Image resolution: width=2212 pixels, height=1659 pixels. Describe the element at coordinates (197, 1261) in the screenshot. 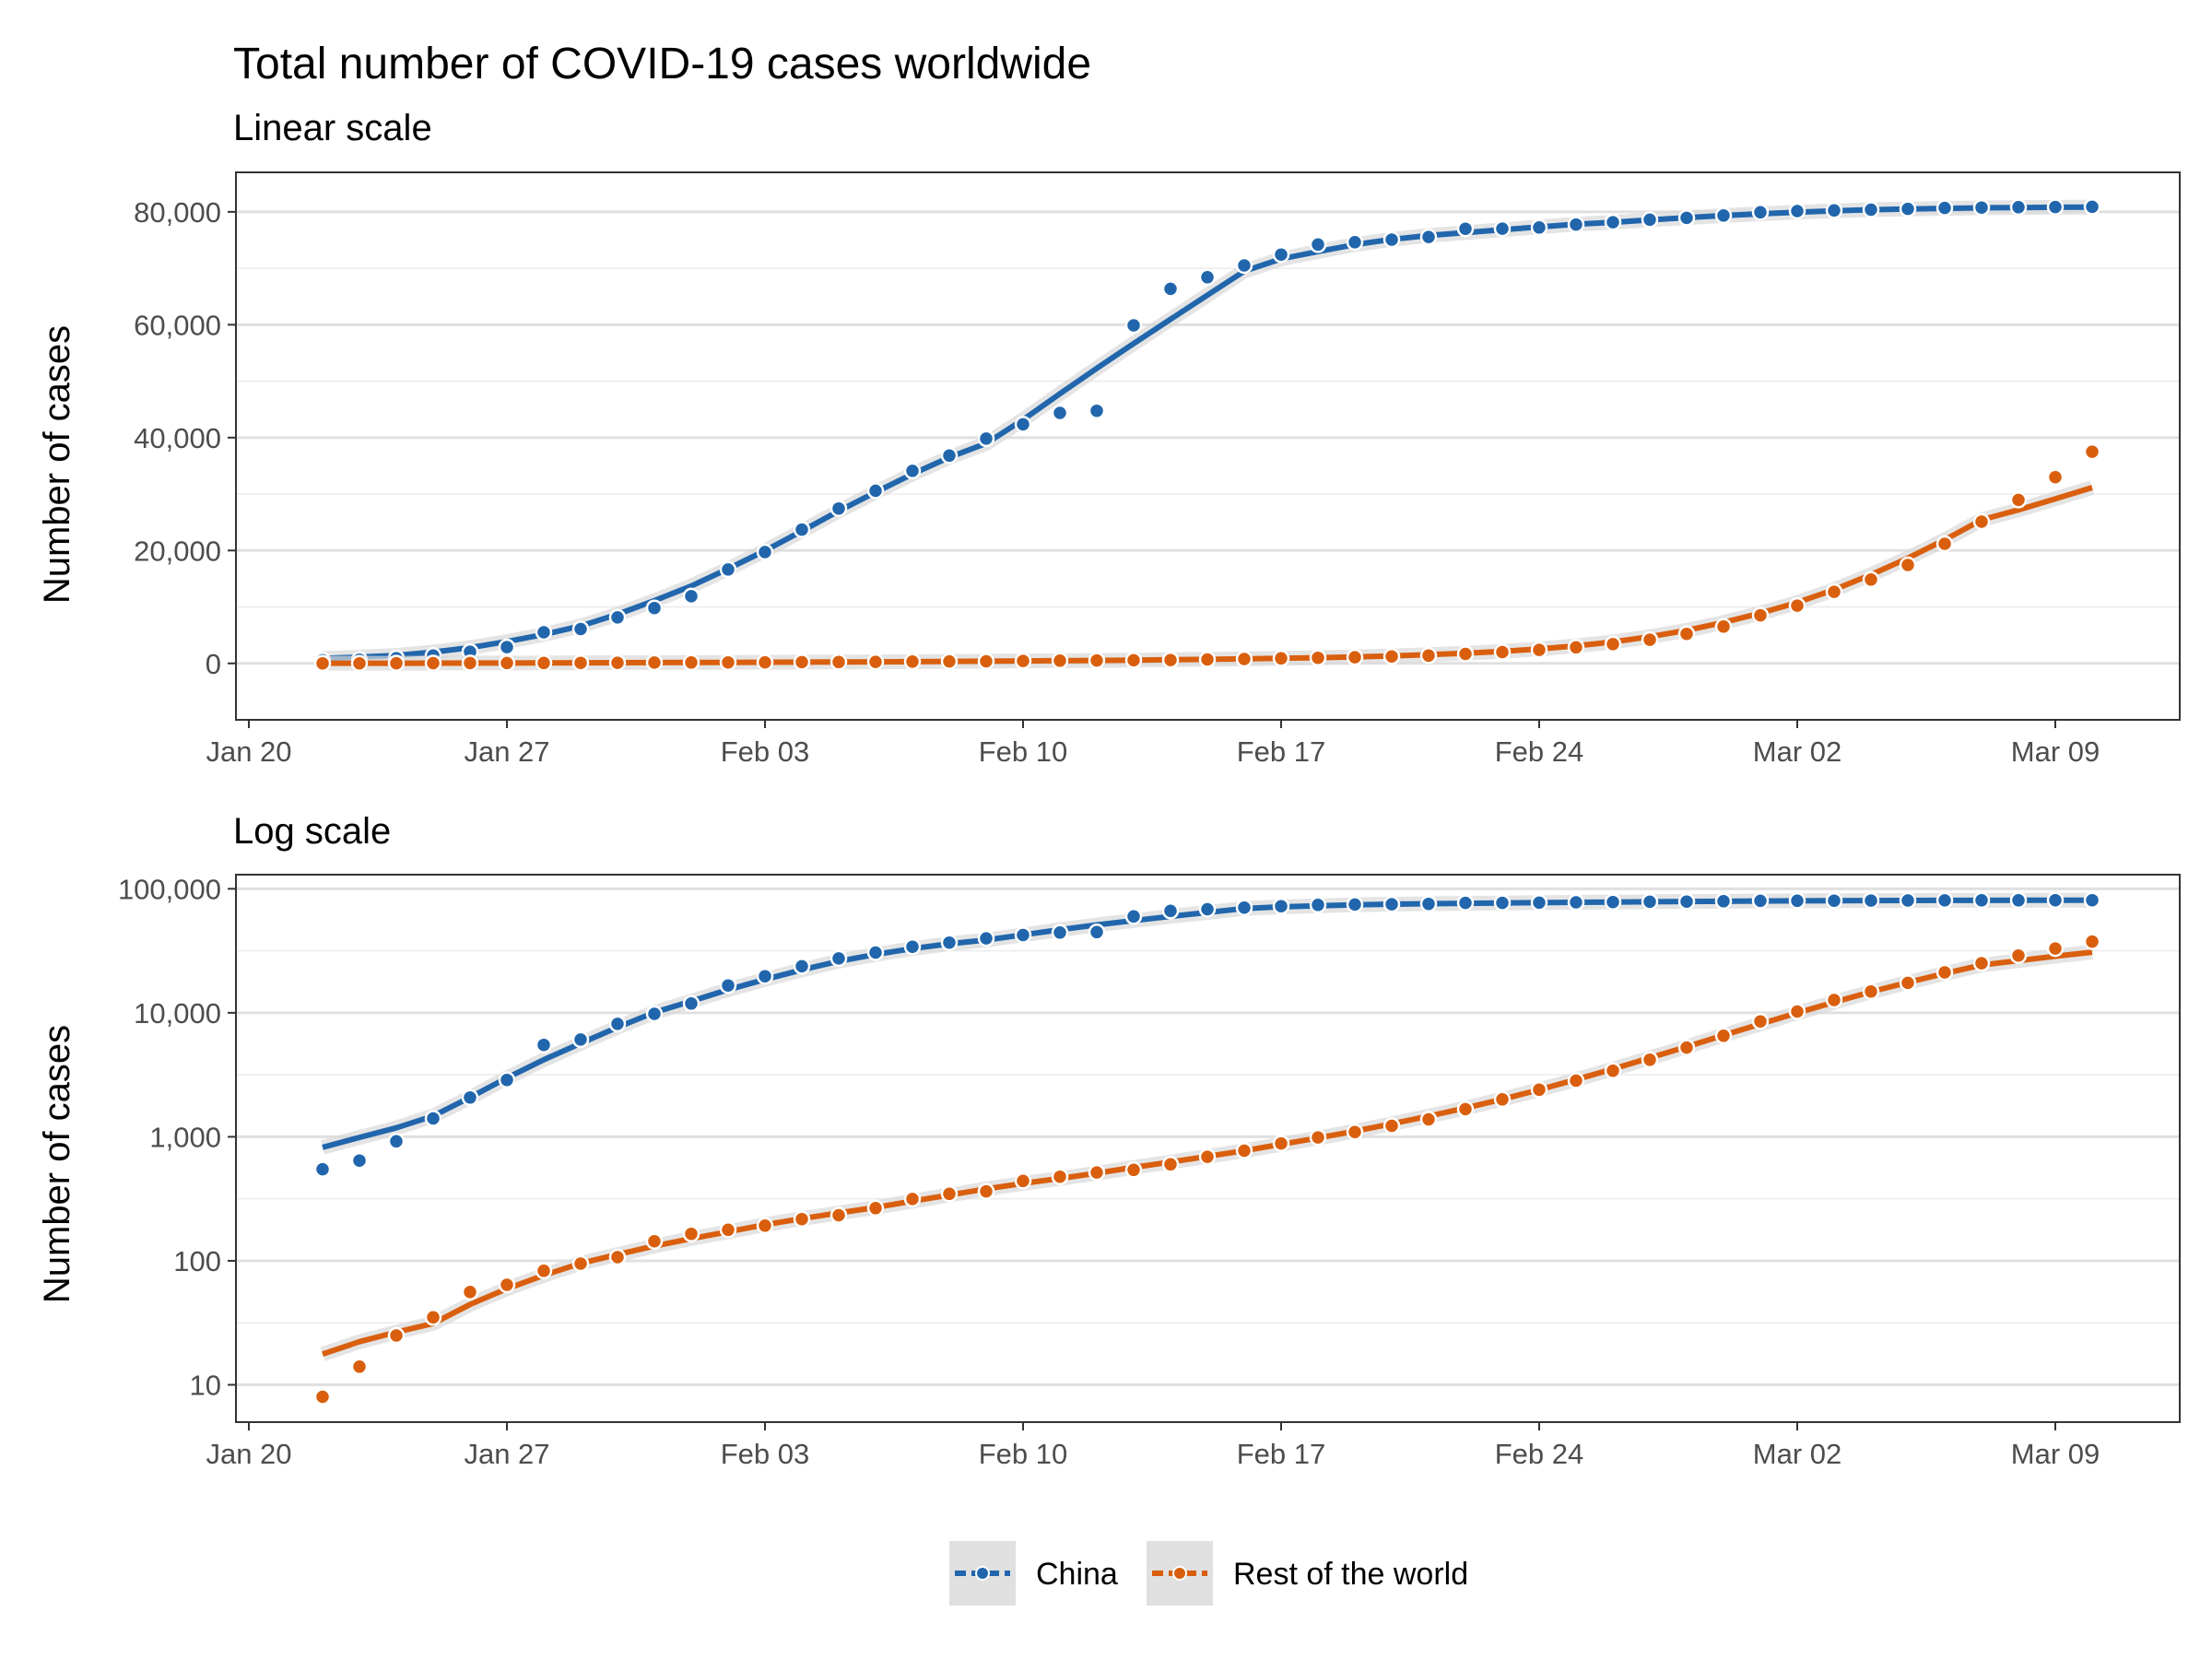

I see `y-tick-label: 100` at that location.